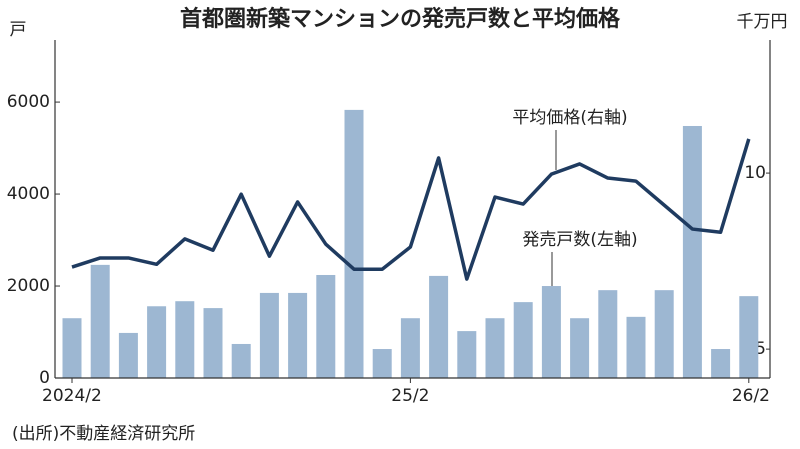  Describe the element at coordinates (28, 102) in the screenshot. I see `y-tick-label: 6000` at that location.